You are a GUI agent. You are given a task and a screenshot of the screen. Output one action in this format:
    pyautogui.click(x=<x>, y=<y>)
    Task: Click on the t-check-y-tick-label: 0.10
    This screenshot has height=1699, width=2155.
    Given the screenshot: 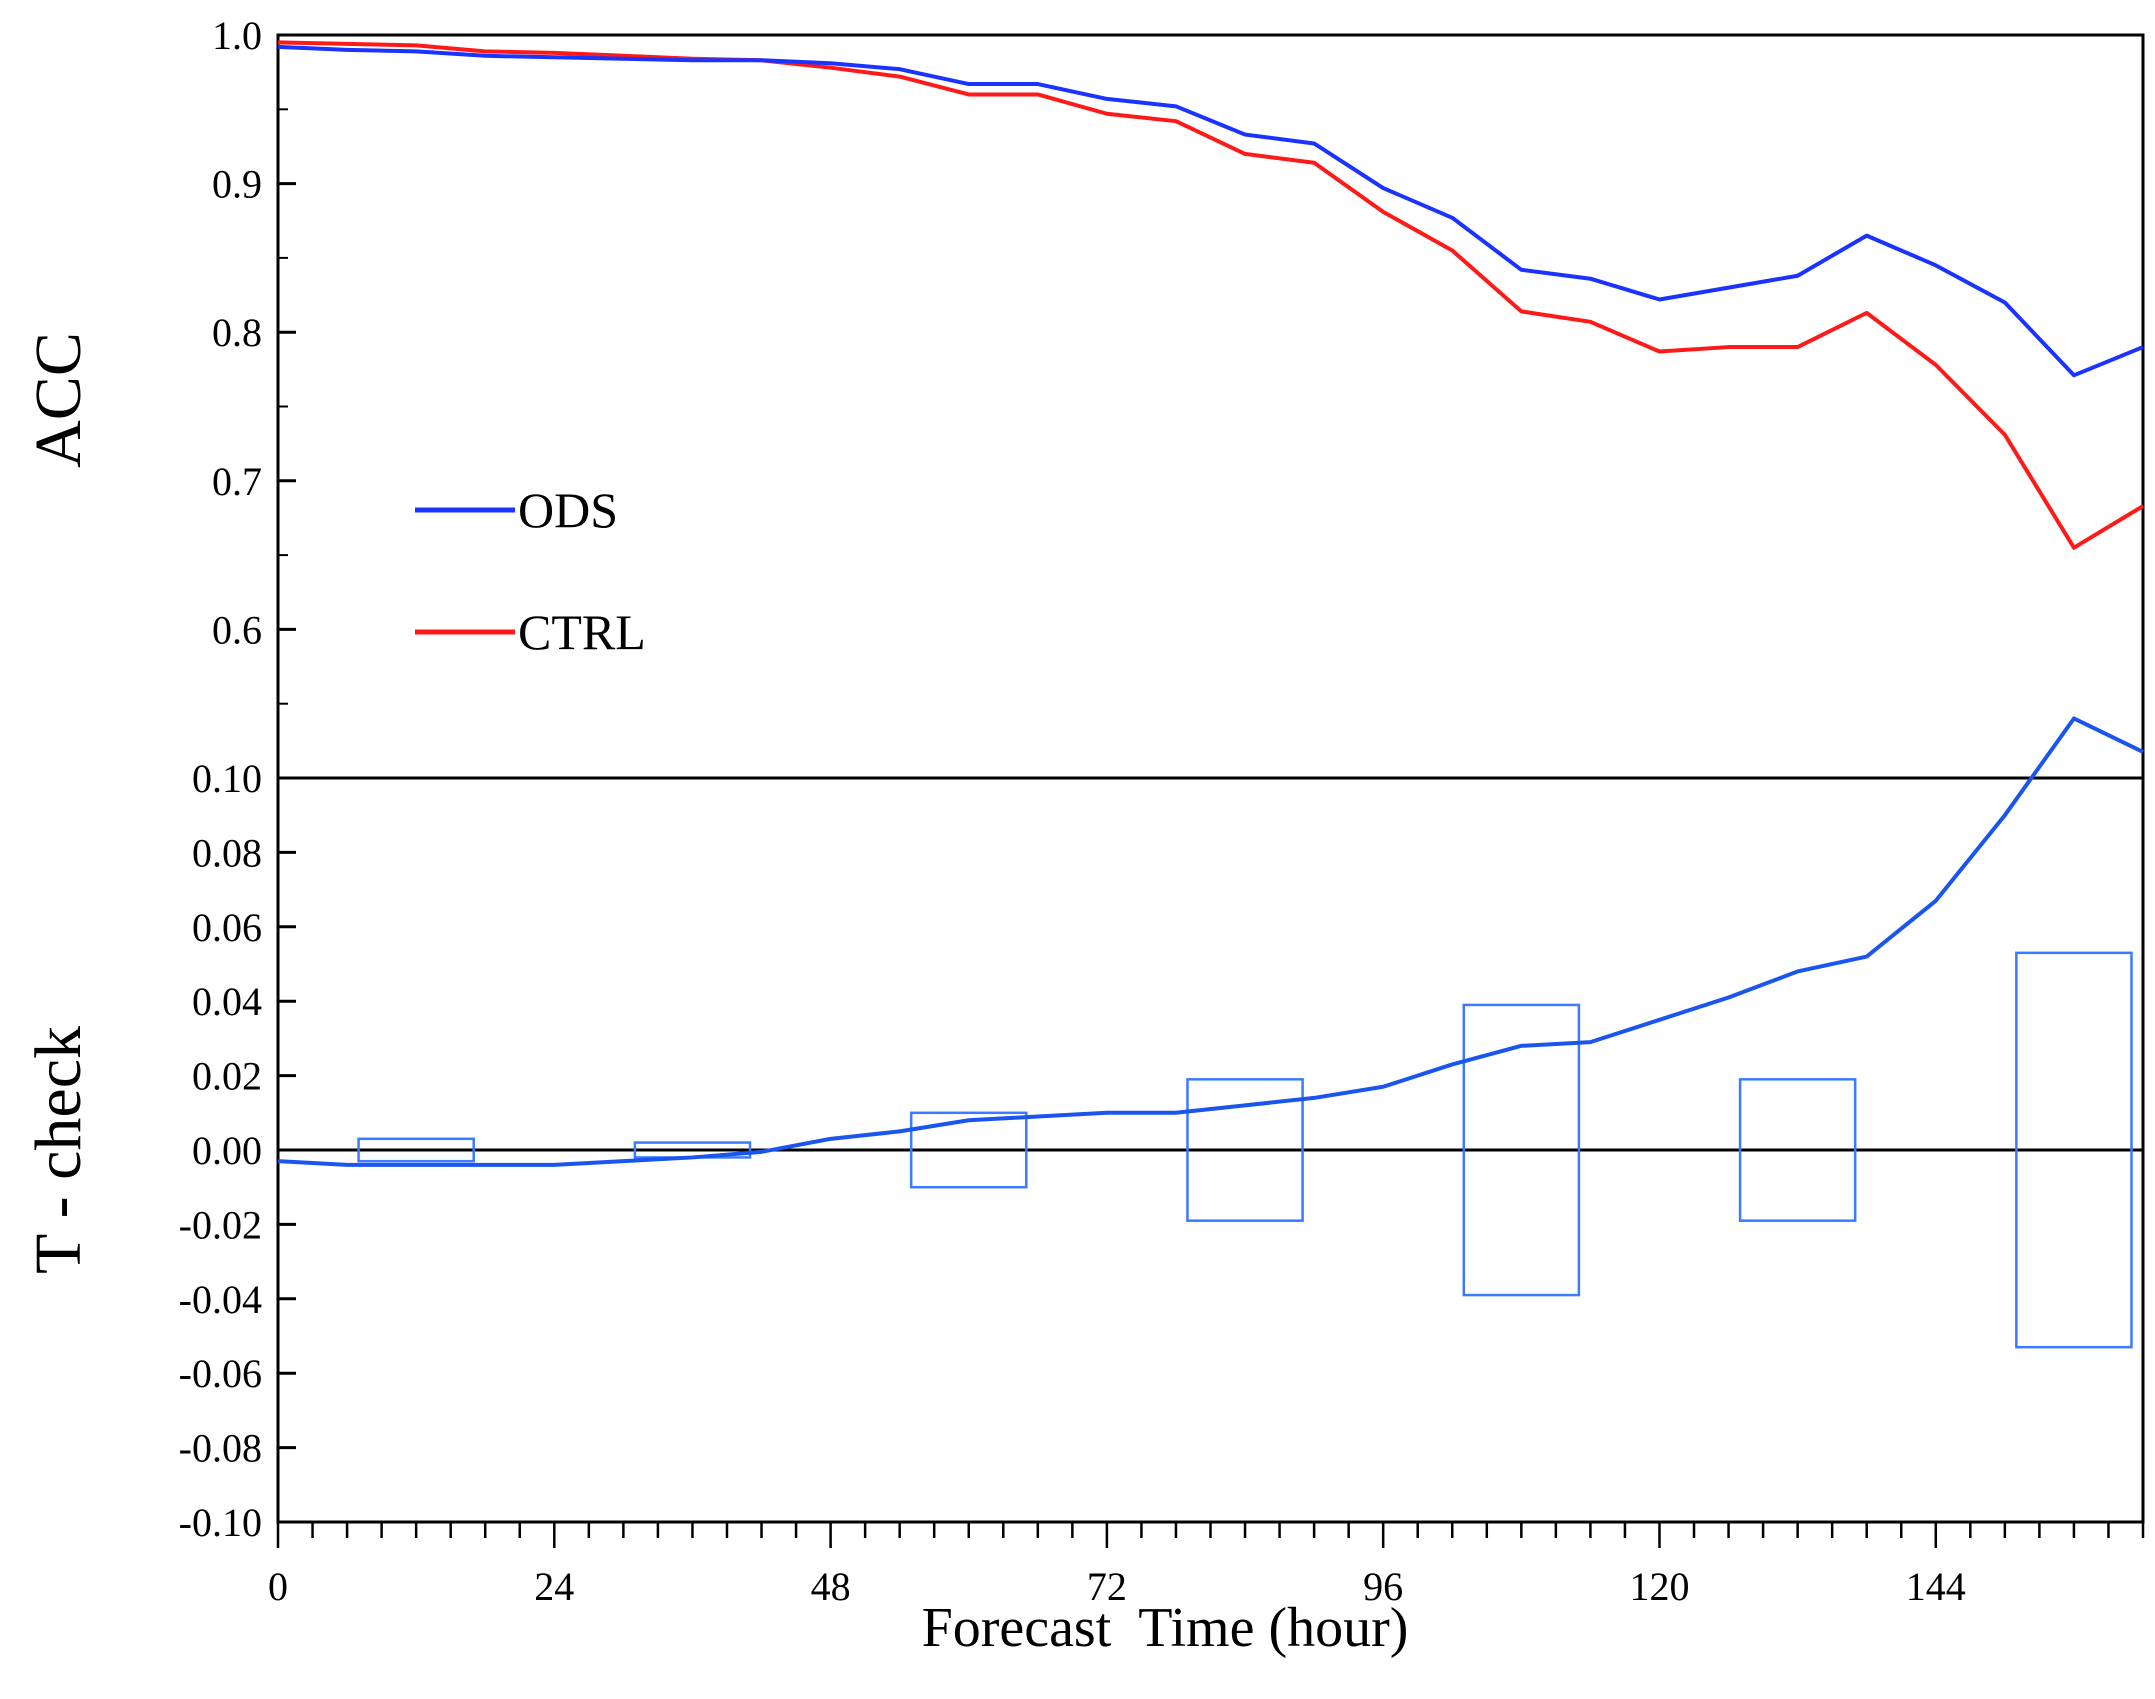 What is the action you would take?
    pyautogui.click(x=227, y=778)
    